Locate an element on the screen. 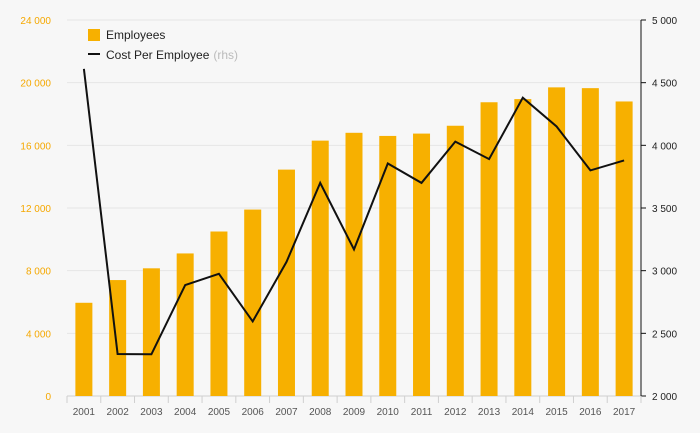 This screenshot has height=433, width=700. legend: Employees Cost Per Employee (rhs) is located at coordinates (163, 45).